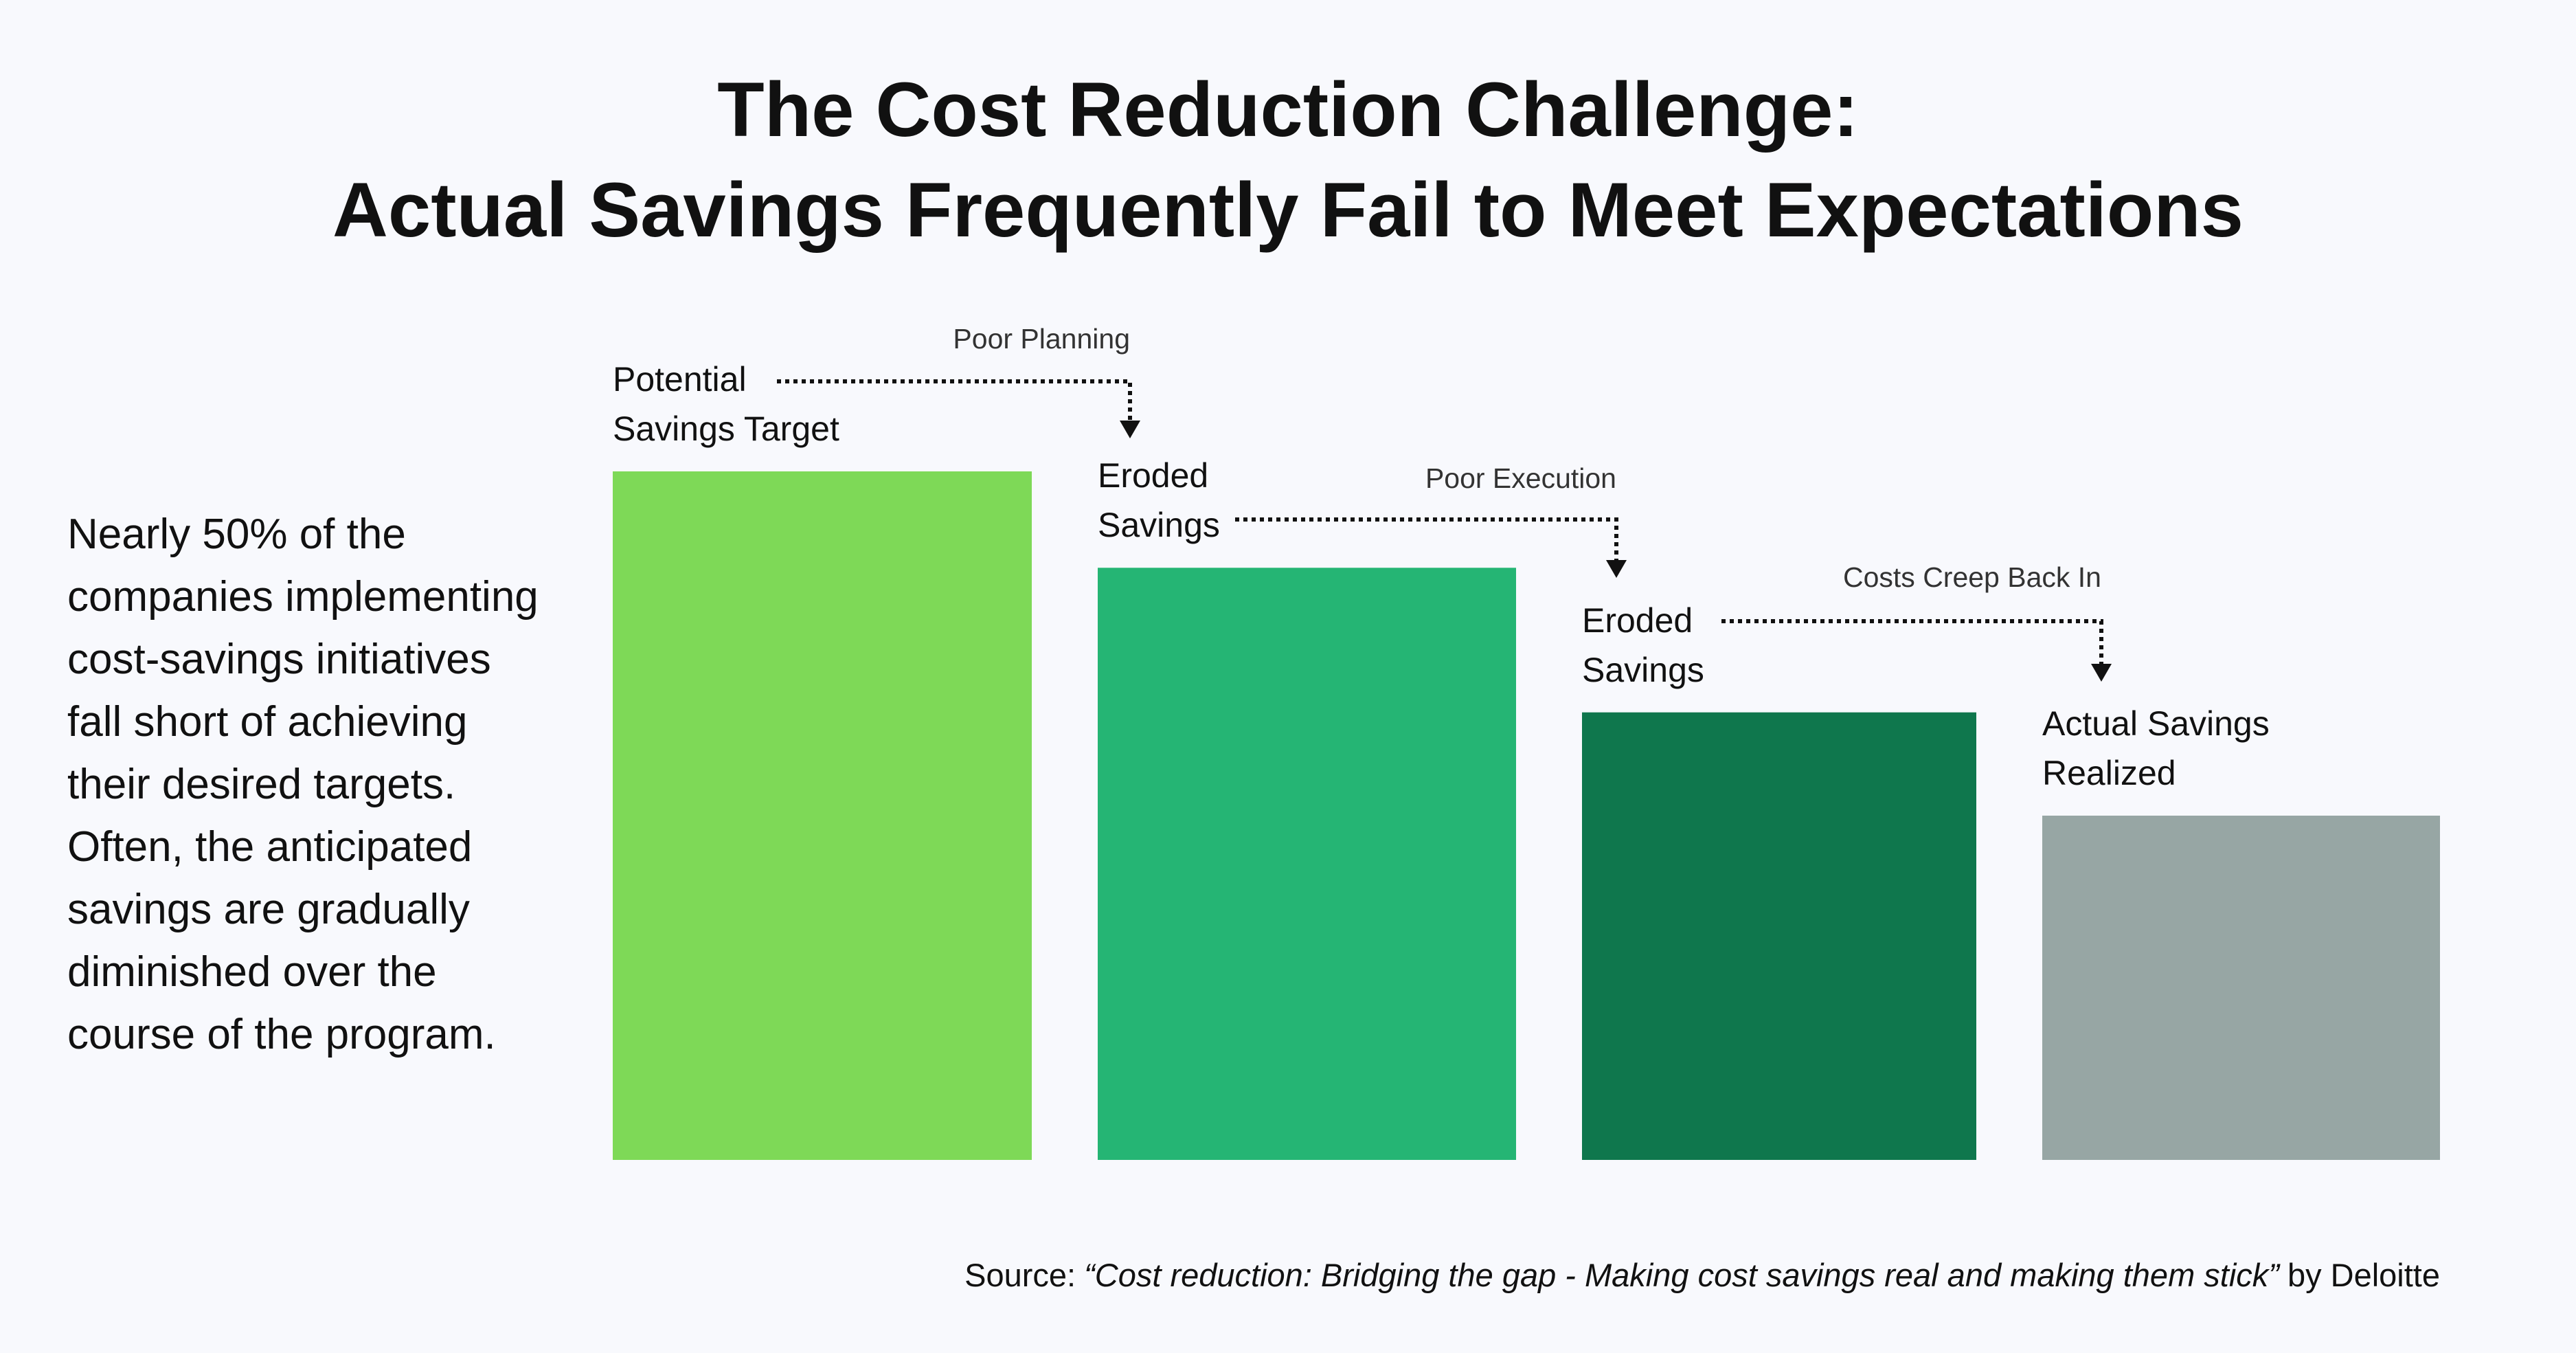 The height and width of the screenshot is (1353, 2576). I want to click on category-label: Actual Savings Realized, so click(2156, 748).